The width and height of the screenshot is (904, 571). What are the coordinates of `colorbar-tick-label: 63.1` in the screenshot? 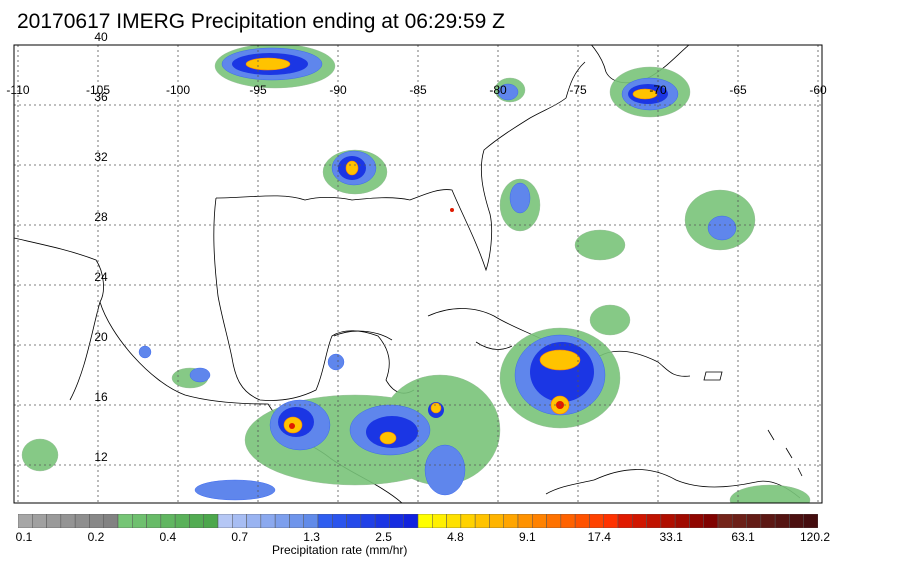 It's located at (743, 537).